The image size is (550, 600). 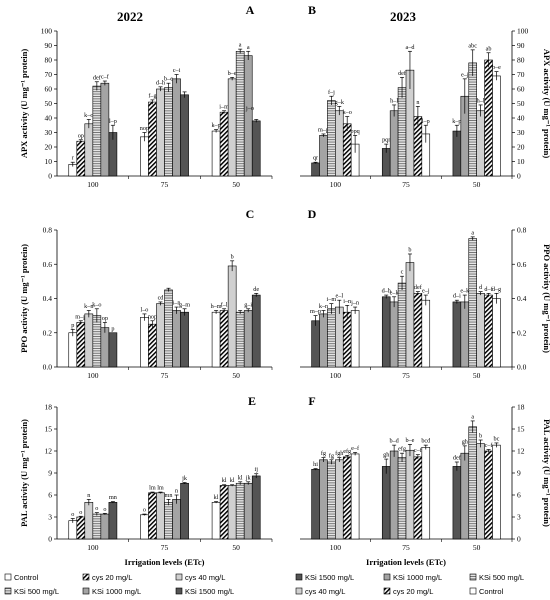 I want to click on y-tick-label: 10, so click(x=49, y=161).